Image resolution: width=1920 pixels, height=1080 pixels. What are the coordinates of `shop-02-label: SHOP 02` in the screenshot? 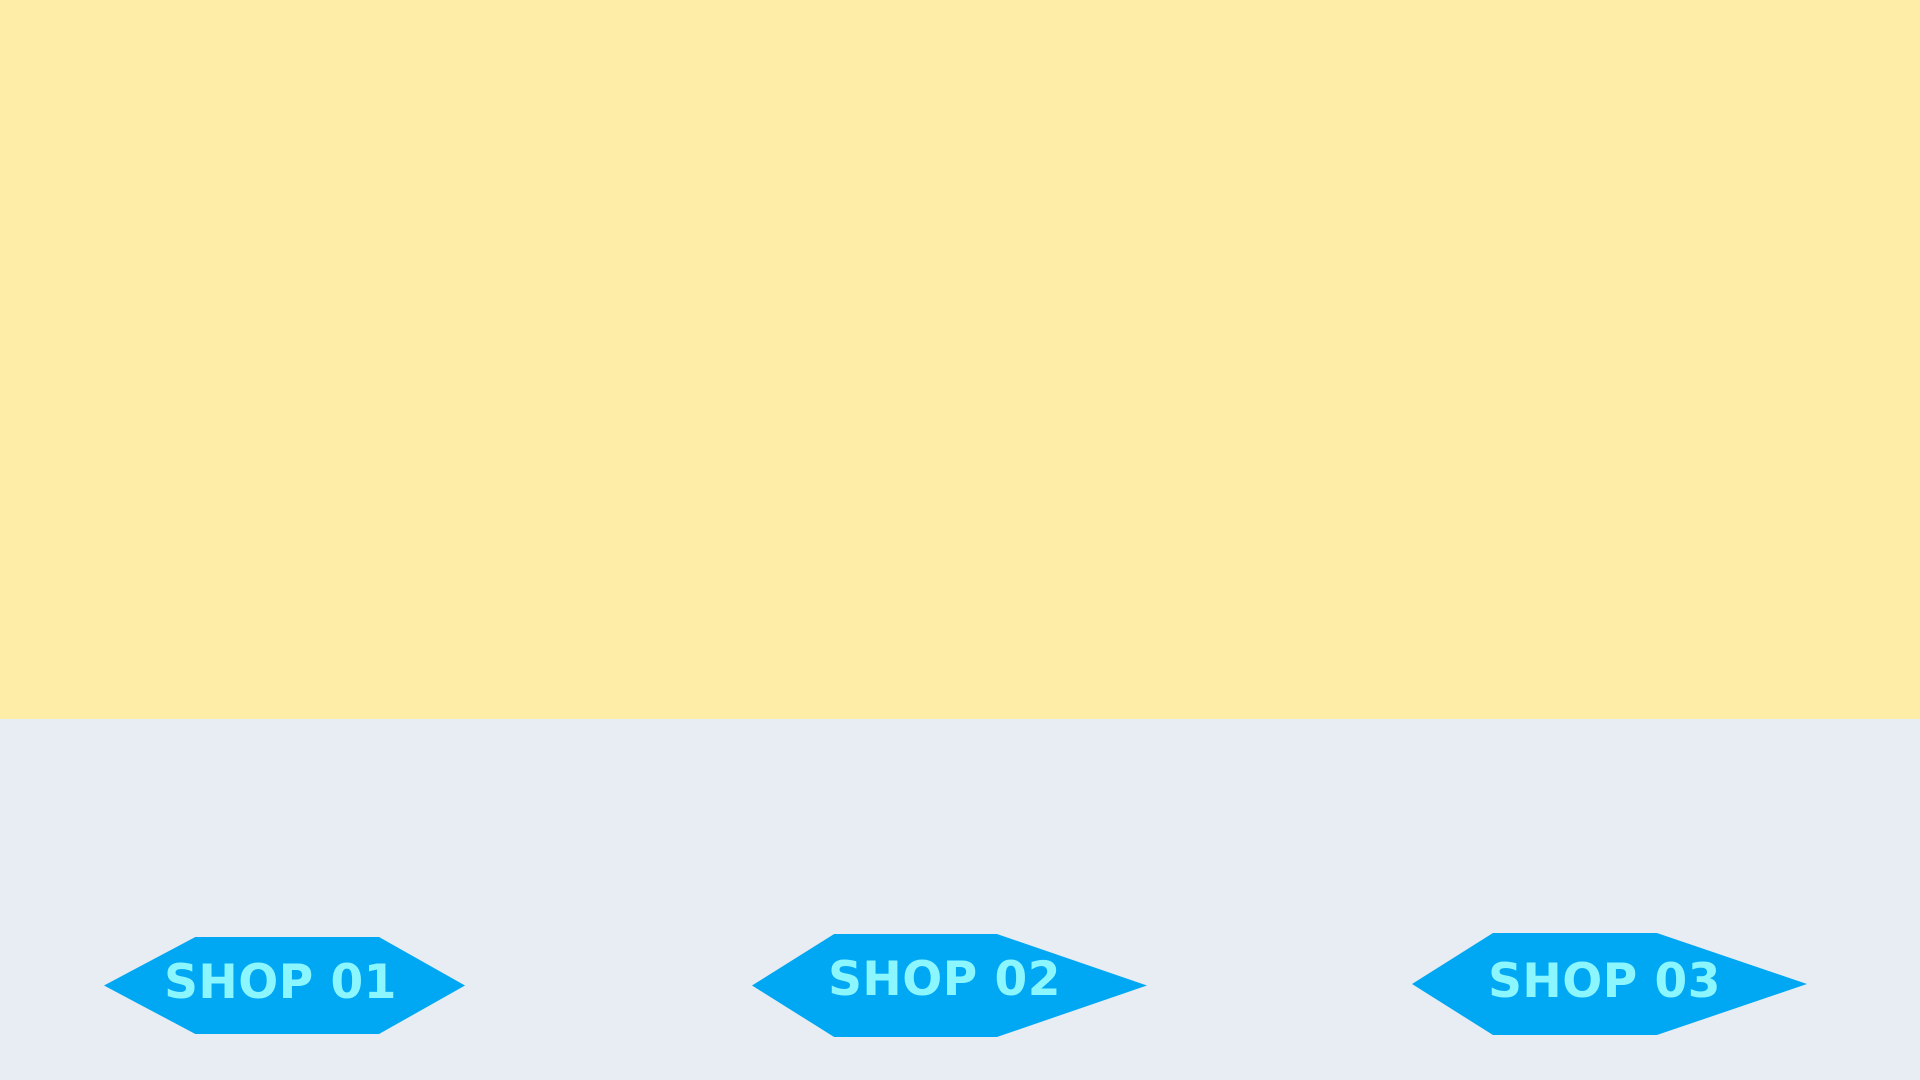 It's located at (944, 979).